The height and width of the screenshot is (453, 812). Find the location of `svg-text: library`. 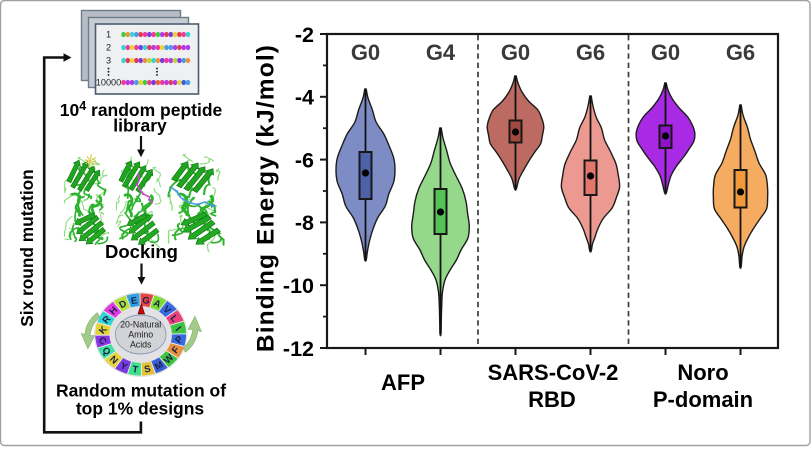

svg-text: library is located at coordinates (140, 126).